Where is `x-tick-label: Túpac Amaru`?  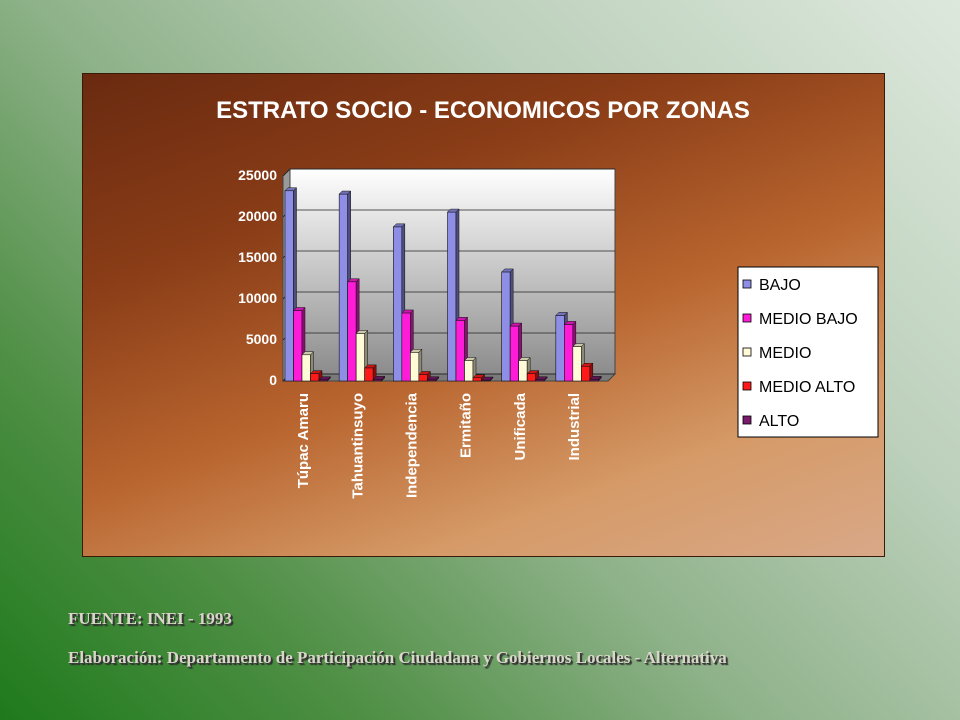
x-tick-label: Túpac Amaru is located at coordinates (303, 440).